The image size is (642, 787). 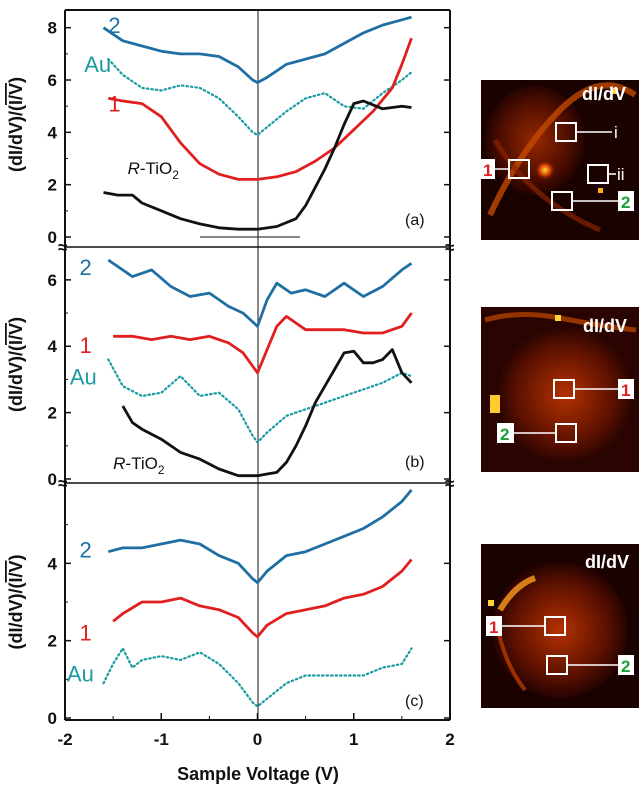 I want to click on map-a-label-1: 1, so click(x=487, y=170).